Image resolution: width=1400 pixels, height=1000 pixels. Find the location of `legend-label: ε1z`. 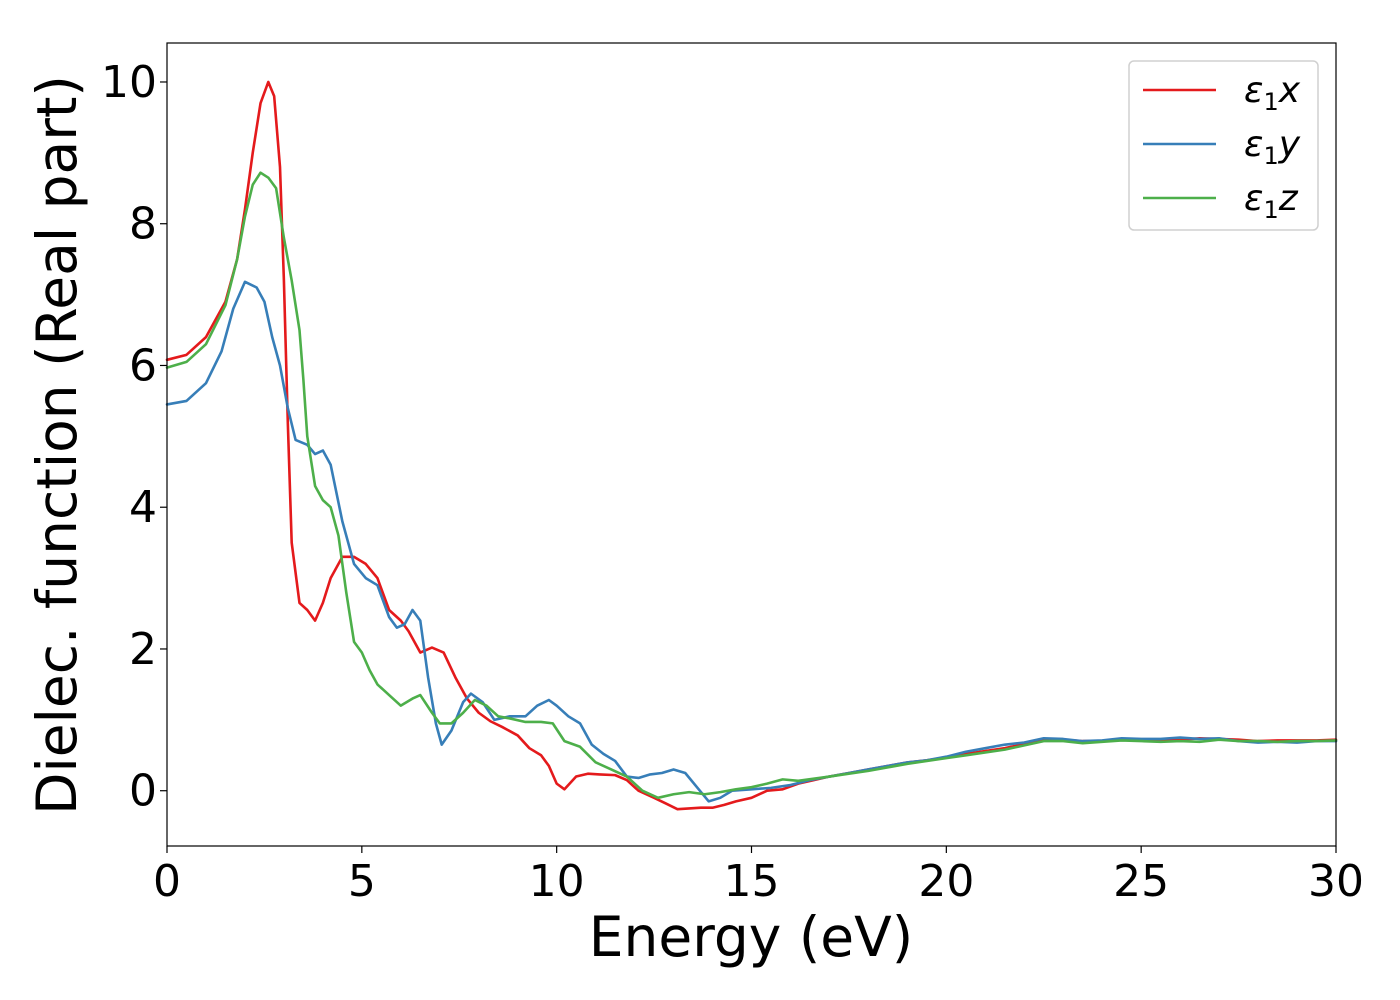

legend-label: ε1z is located at coordinates (1271, 201).